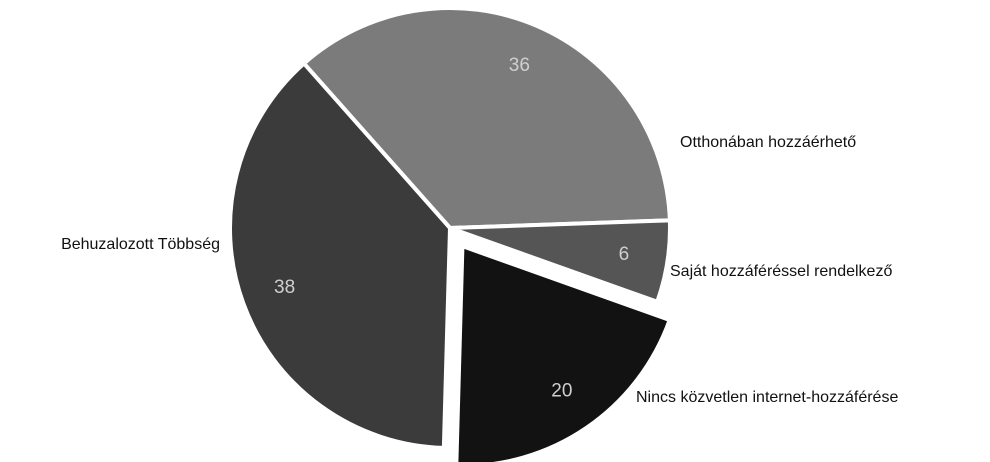 The width and height of the screenshot is (990, 462). What do you see at coordinates (768, 142) in the screenshot?
I see `slice-category-label: Otthonában hozzáérhető` at bounding box center [768, 142].